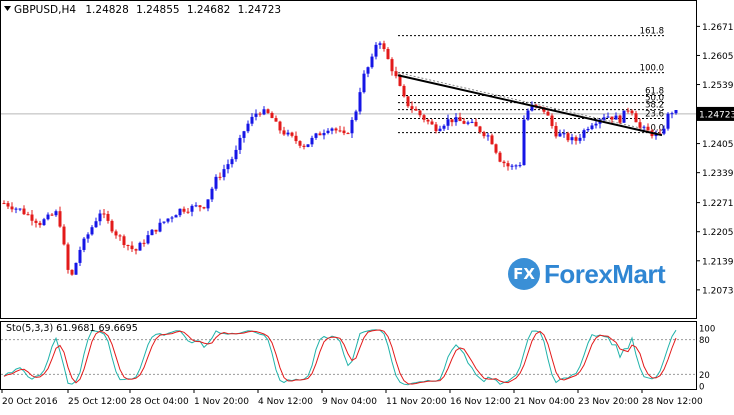  What do you see at coordinates (654, 106) in the screenshot?
I see `fib-level-label: 38.2` at bounding box center [654, 106].